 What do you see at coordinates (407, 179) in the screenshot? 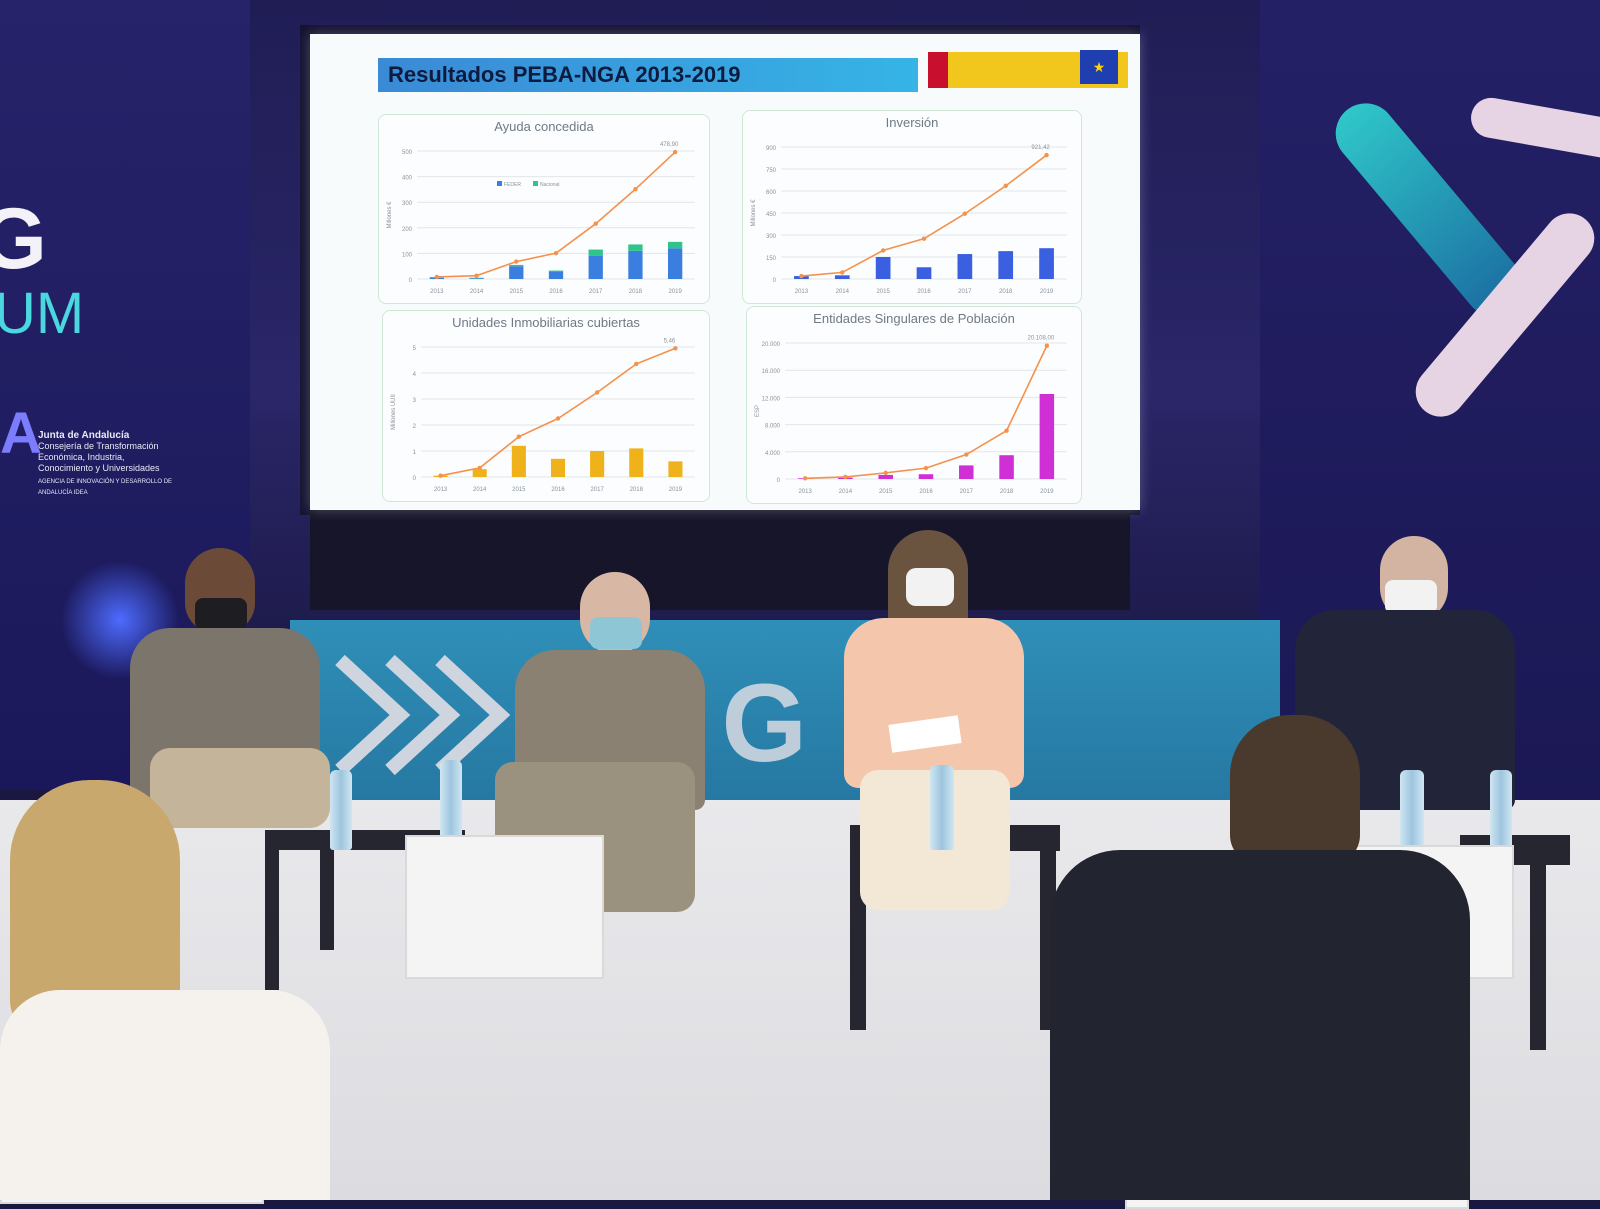
I see `y-tick-label: 400` at bounding box center [407, 179].